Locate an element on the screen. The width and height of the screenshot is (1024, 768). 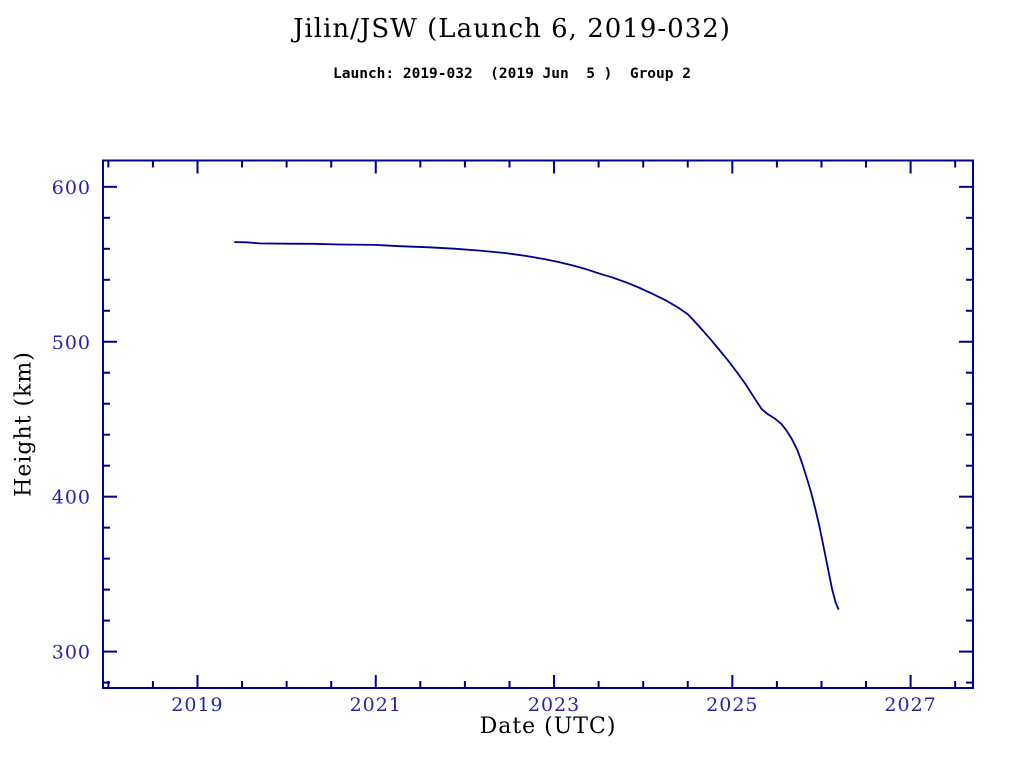
x-tick-label: 2023 is located at coordinates (554, 705).